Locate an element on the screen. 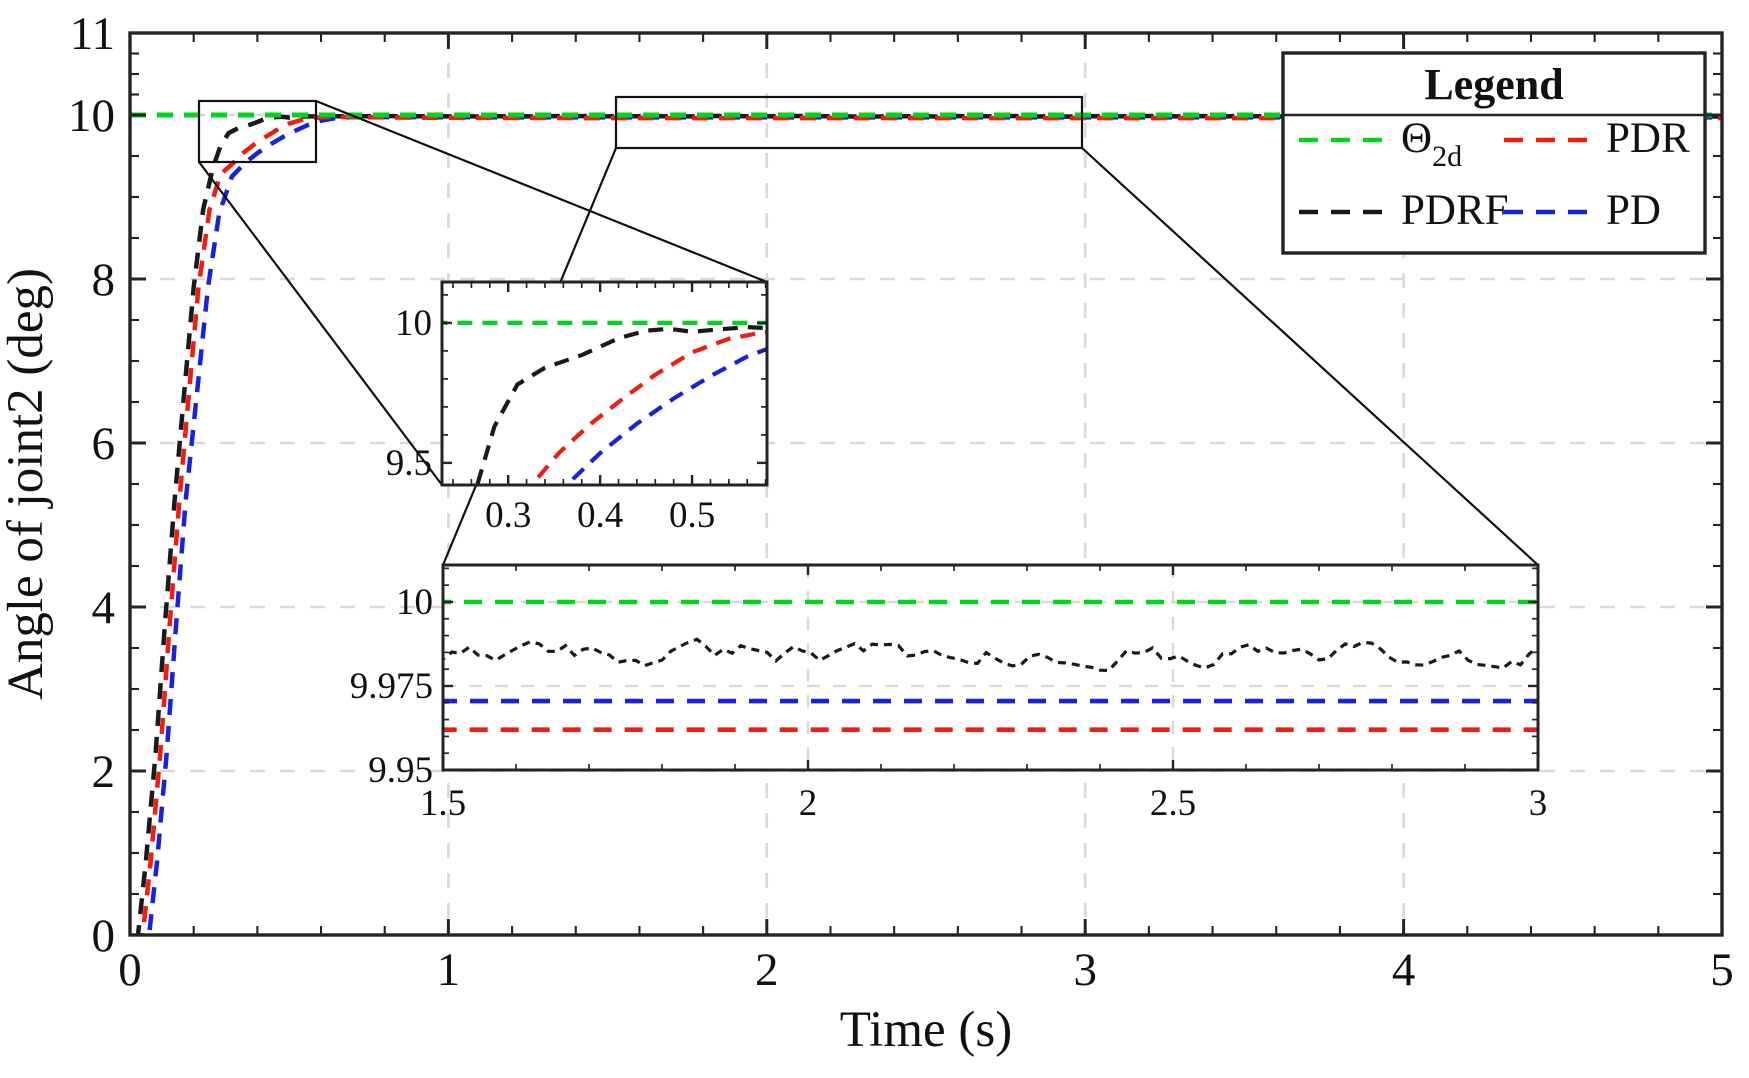 The width and height of the screenshot is (1749, 1078). legend-title: Legend is located at coordinates (1493, 84).